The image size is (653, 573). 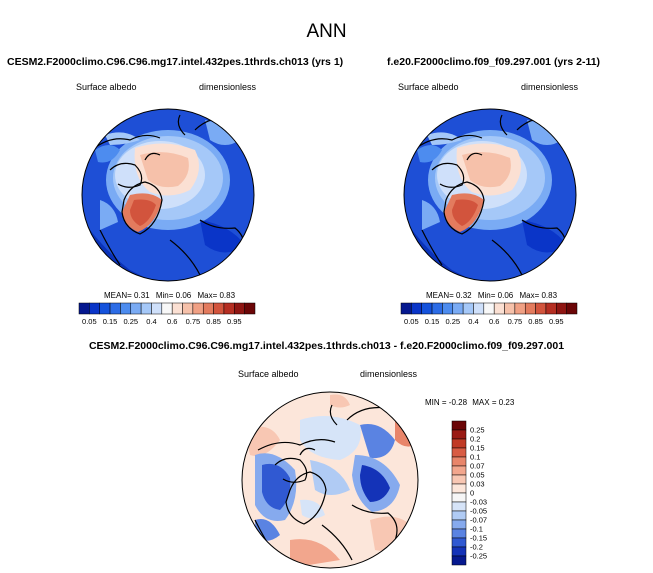 I want to click on colorbar-tick-label: -0.15, so click(x=478, y=538).